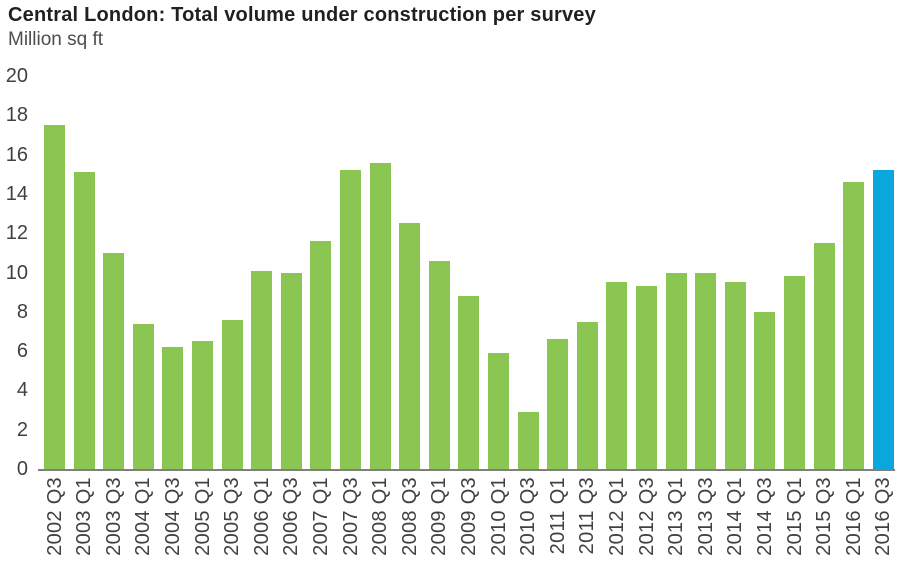 The width and height of the screenshot is (900, 564). What do you see at coordinates (173, 408) in the screenshot?
I see `bar-2004-q3` at bounding box center [173, 408].